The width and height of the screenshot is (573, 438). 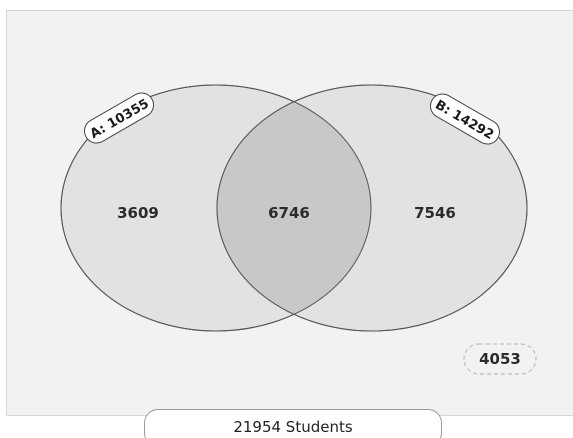 I want to click on total-students-label: 21954 Students, so click(x=293, y=423).